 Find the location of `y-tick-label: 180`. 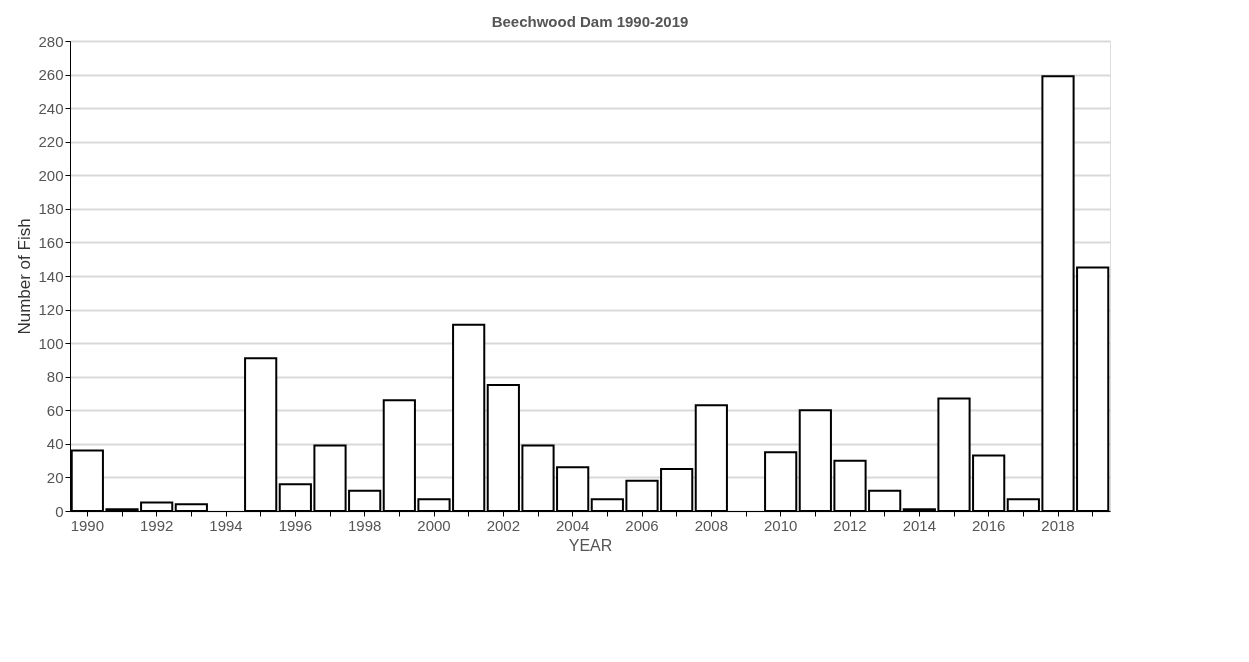

y-tick-label: 180 is located at coordinates (51, 209).